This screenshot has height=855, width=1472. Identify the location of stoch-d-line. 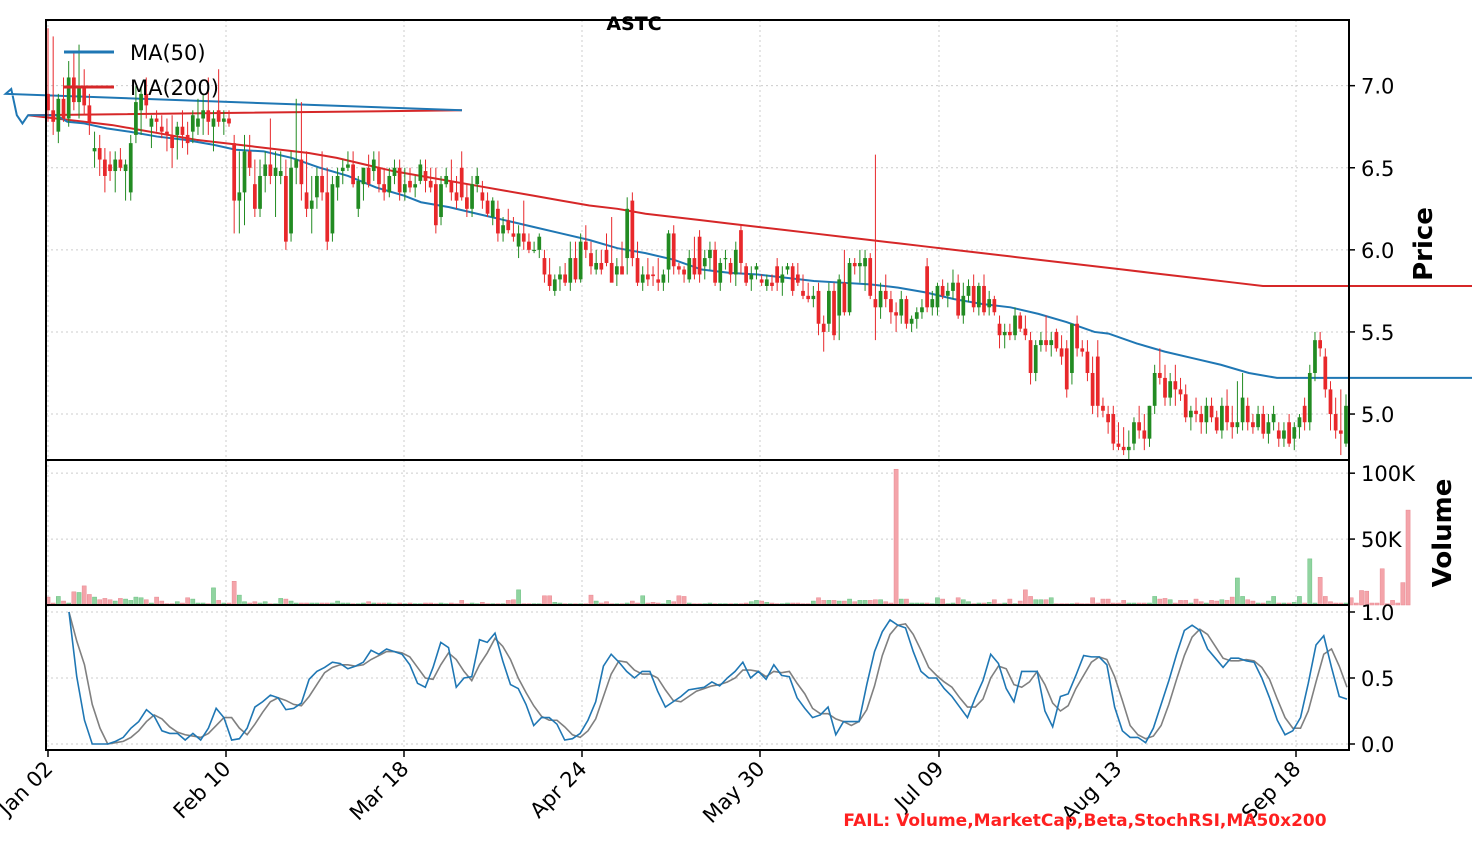
(708, 678).